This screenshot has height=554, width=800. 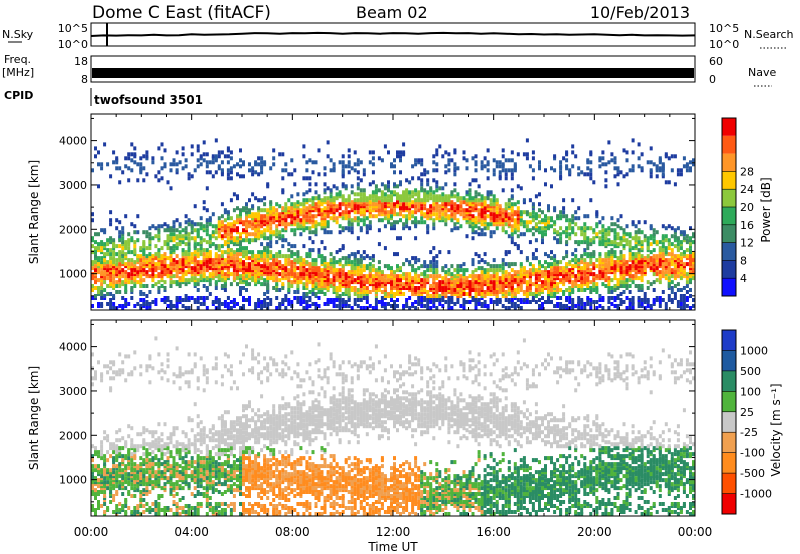 What do you see at coordinates (181, 13) in the screenshot?
I see `station-title: Dome C East (fitACF)` at bounding box center [181, 13].